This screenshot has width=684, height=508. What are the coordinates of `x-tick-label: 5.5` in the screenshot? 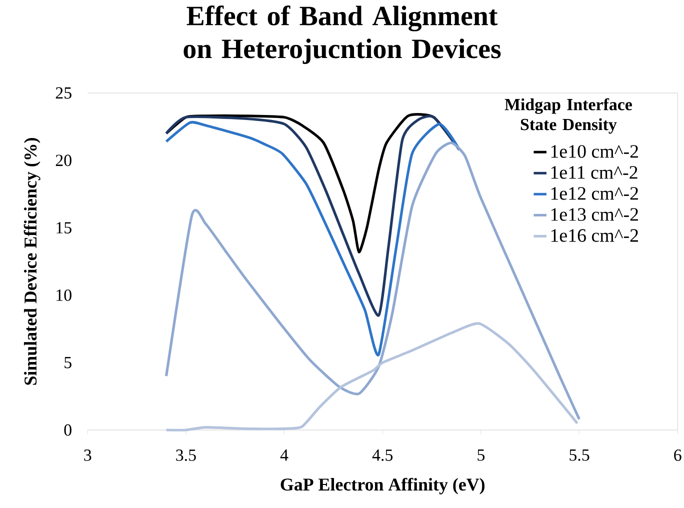 It's located at (580, 455).